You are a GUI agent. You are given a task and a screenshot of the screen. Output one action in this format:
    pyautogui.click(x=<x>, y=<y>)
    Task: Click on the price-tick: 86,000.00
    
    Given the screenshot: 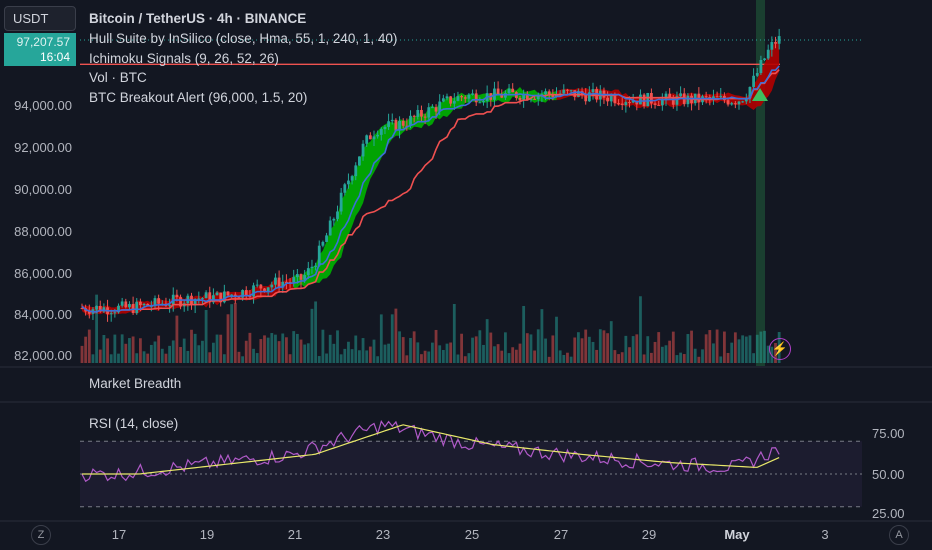 What is the action you would take?
    pyautogui.click(x=43, y=273)
    